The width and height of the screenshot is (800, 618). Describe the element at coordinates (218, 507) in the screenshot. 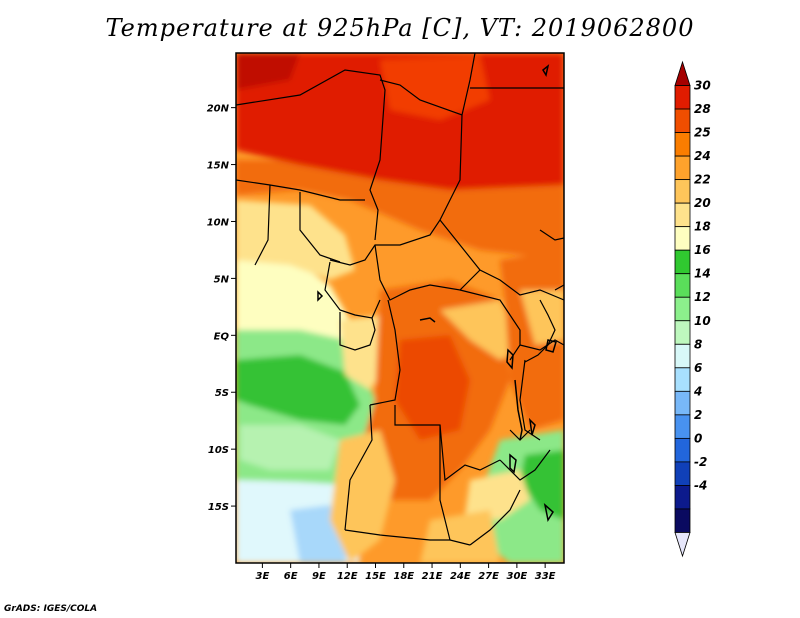

I see `lat-tick-label: 15S` at that location.